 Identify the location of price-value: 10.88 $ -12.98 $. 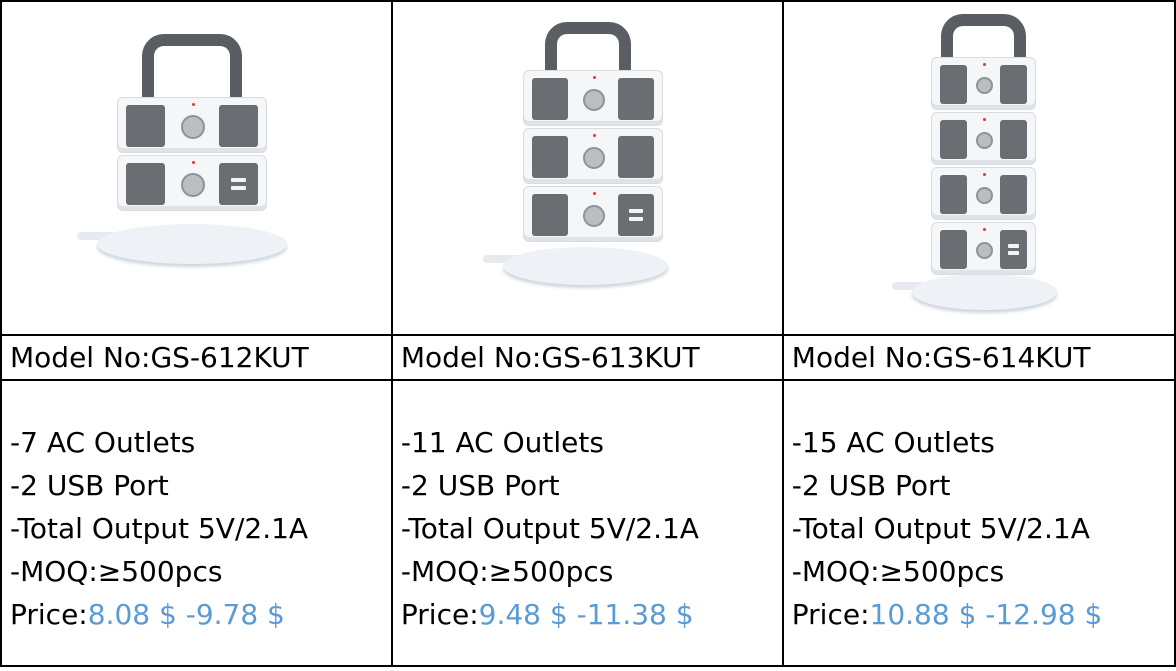
(986, 614).